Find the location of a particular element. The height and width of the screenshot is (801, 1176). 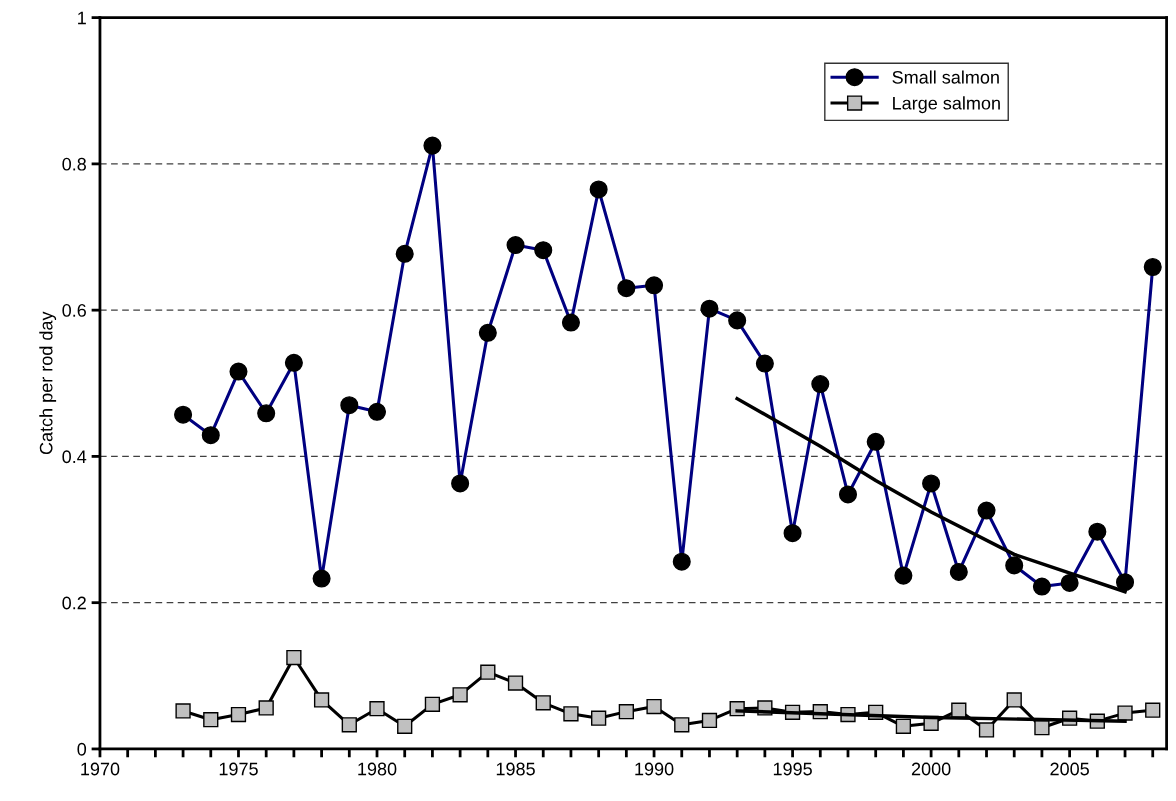

x-tick-label: 1980 is located at coordinates (377, 769).